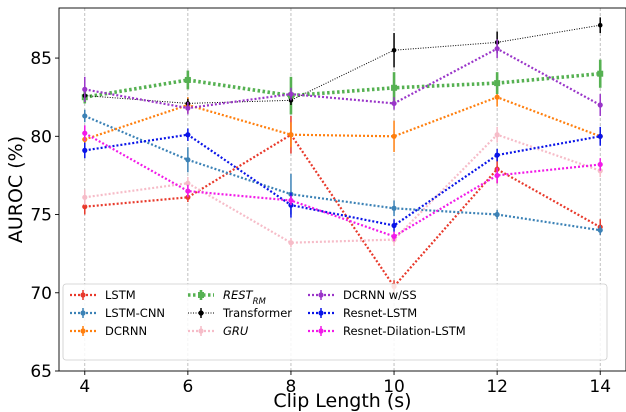 This screenshot has height=412, width=626. Describe the element at coordinates (291, 387) in the screenshot. I see `x-tick-label: 8` at that location.